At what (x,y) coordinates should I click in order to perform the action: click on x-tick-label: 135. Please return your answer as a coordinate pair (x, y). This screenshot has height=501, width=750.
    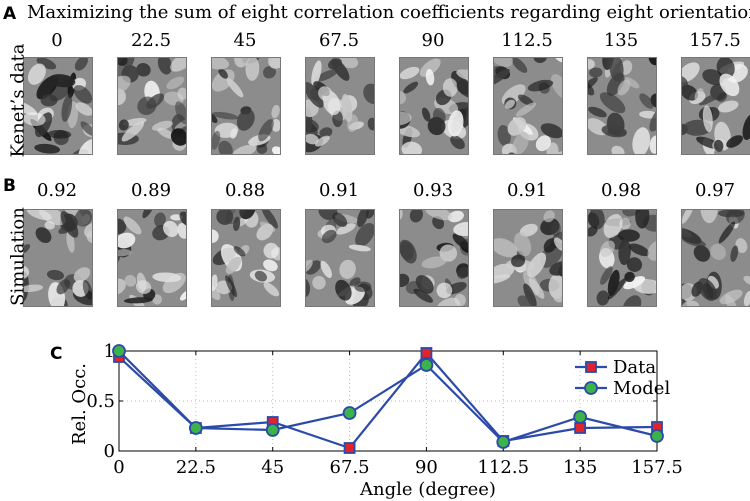
    Looking at the image, I should click on (580, 467).